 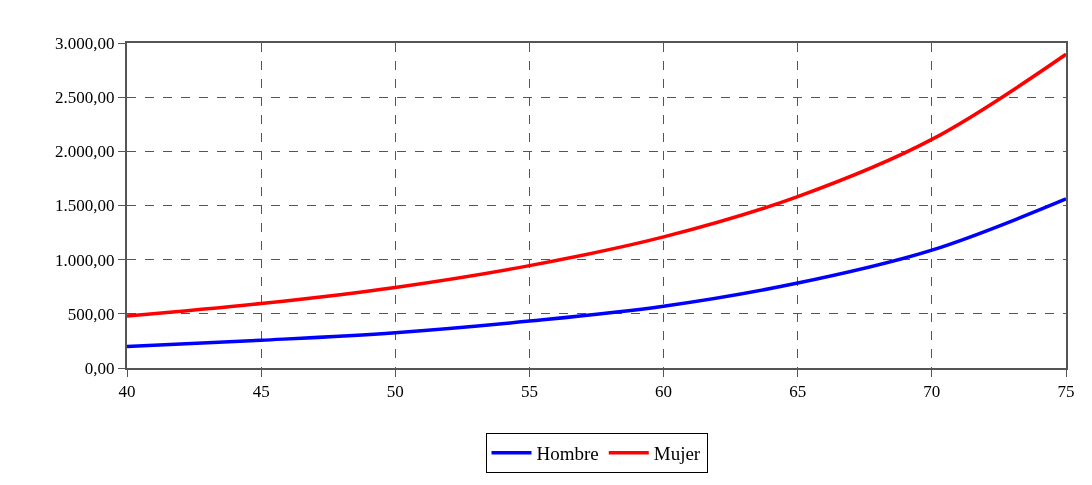 I want to click on y-tick-label: 500,00, so click(x=91, y=314).